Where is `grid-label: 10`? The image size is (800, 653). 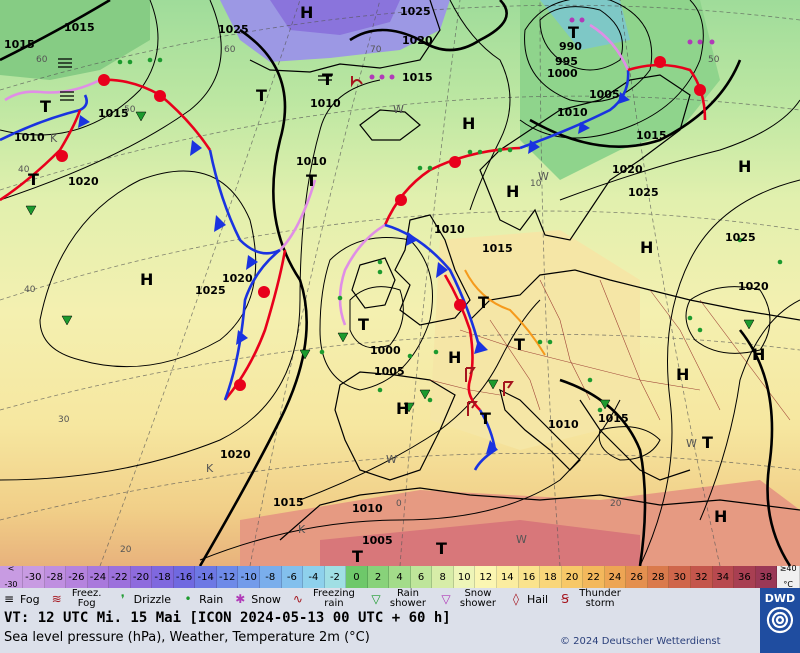 grid-label: 10 is located at coordinates (536, 184).